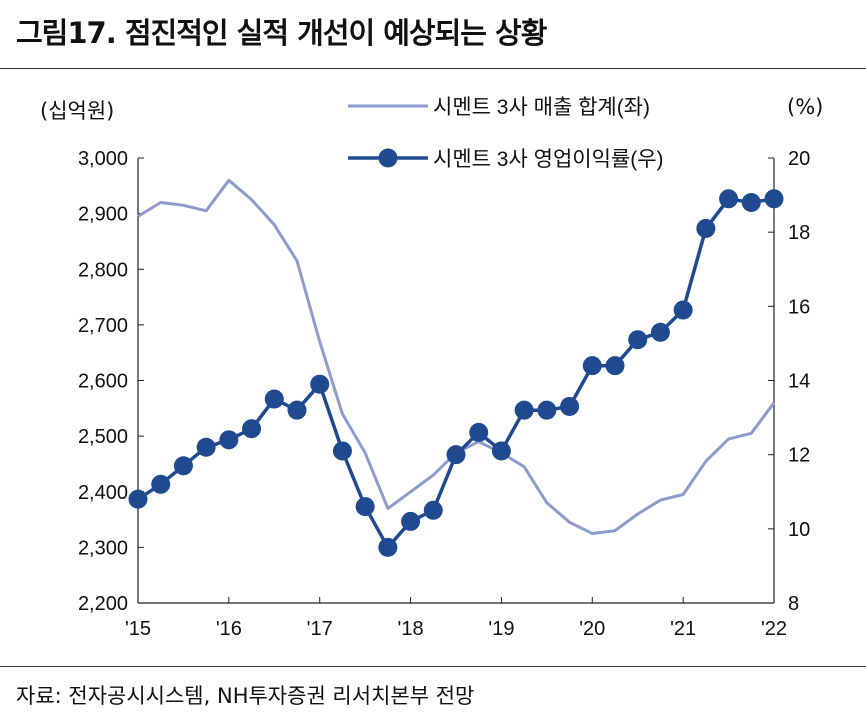 Image resolution: width=866 pixels, height=721 pixels. What do you see at coordinates (103, 548) in the screenshot?
I see `left-axis-tick-label: 2,300` at bounding box center [103, 548].